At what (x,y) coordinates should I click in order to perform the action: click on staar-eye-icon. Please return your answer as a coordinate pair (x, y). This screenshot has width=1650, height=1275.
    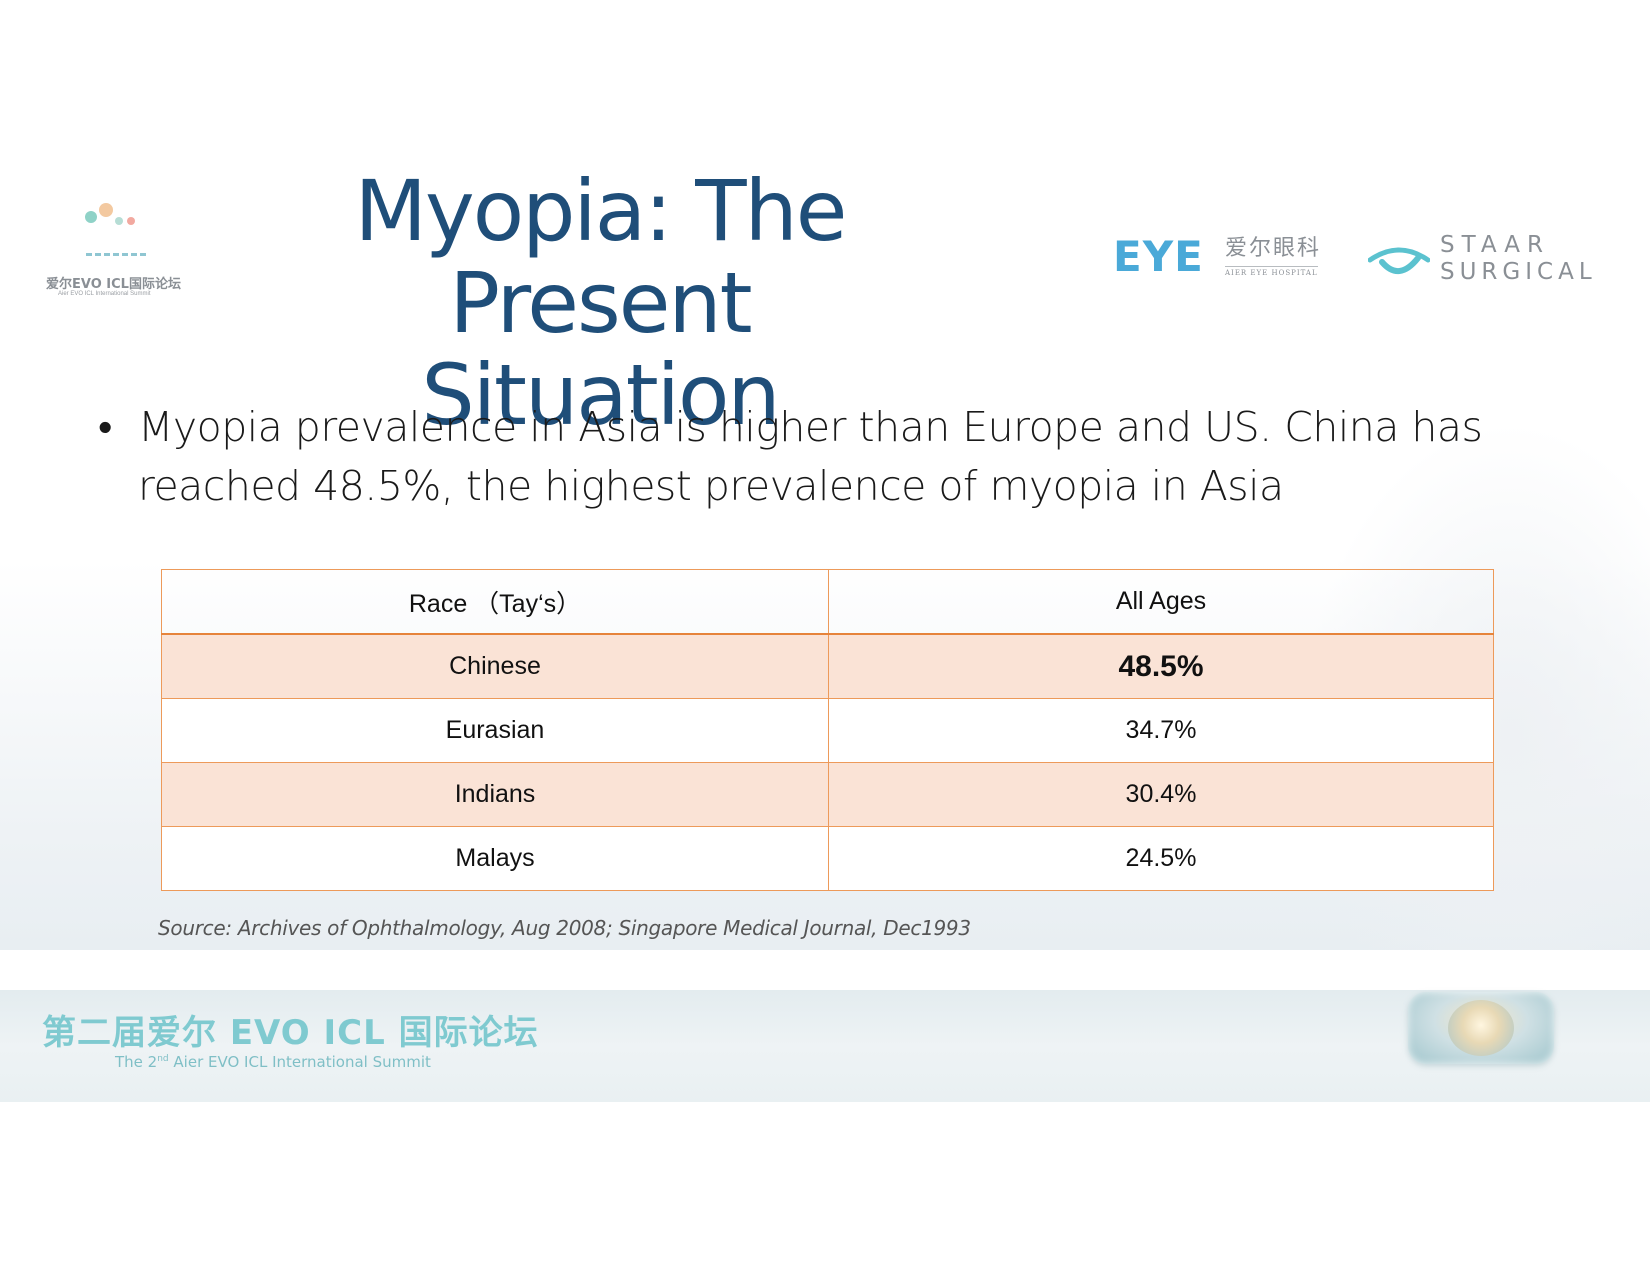
    Looking at the image, I should click on (1399, 260).